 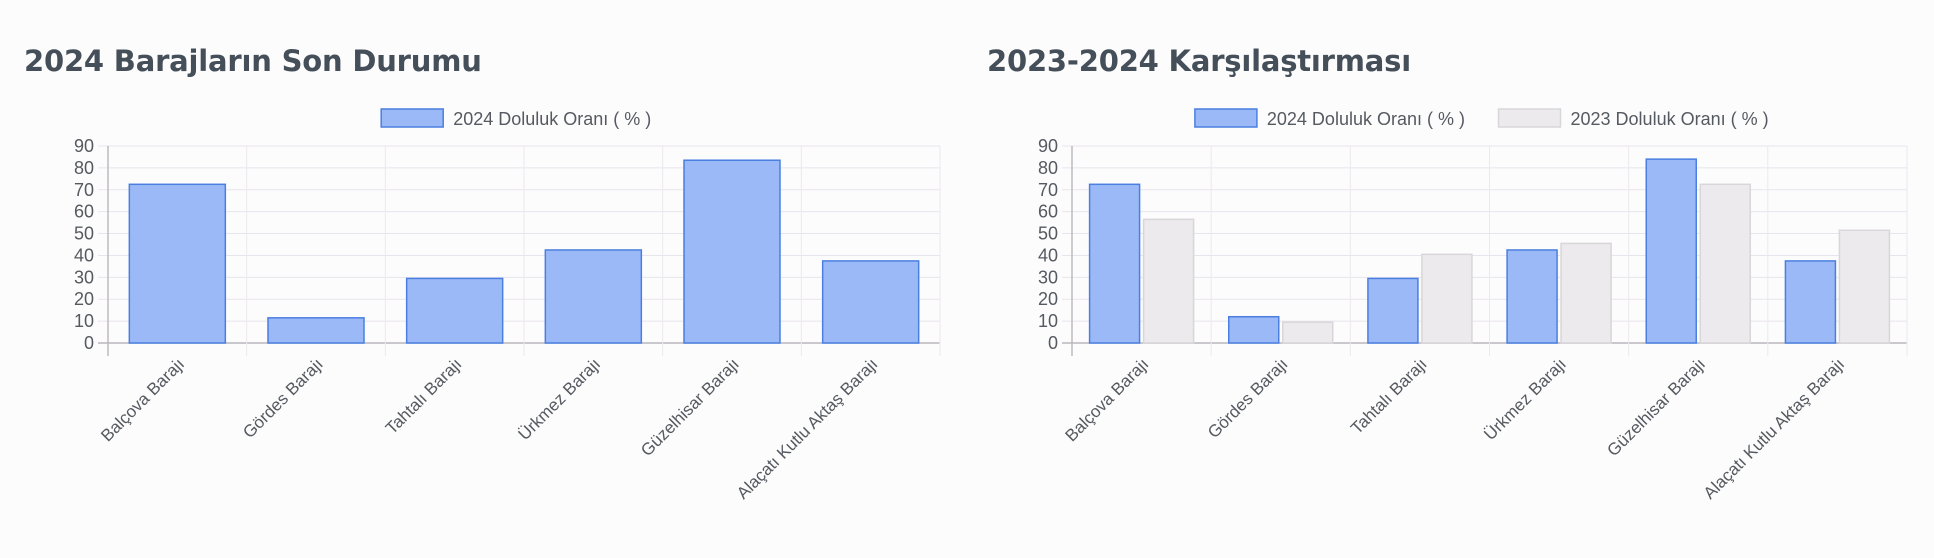 I want to click on chart-title: 2023-2024 Karşılaştırması, so click(x=1199, y=61).